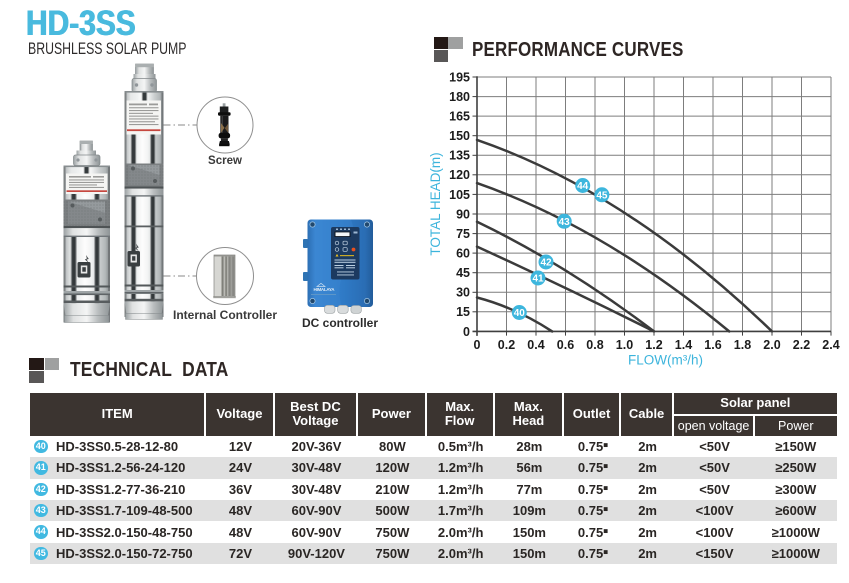 This screenshot has height=583, width=849. Describe the element at coordinates (565, 222) in the screenshot. I see `svg-text: 43` at that location.